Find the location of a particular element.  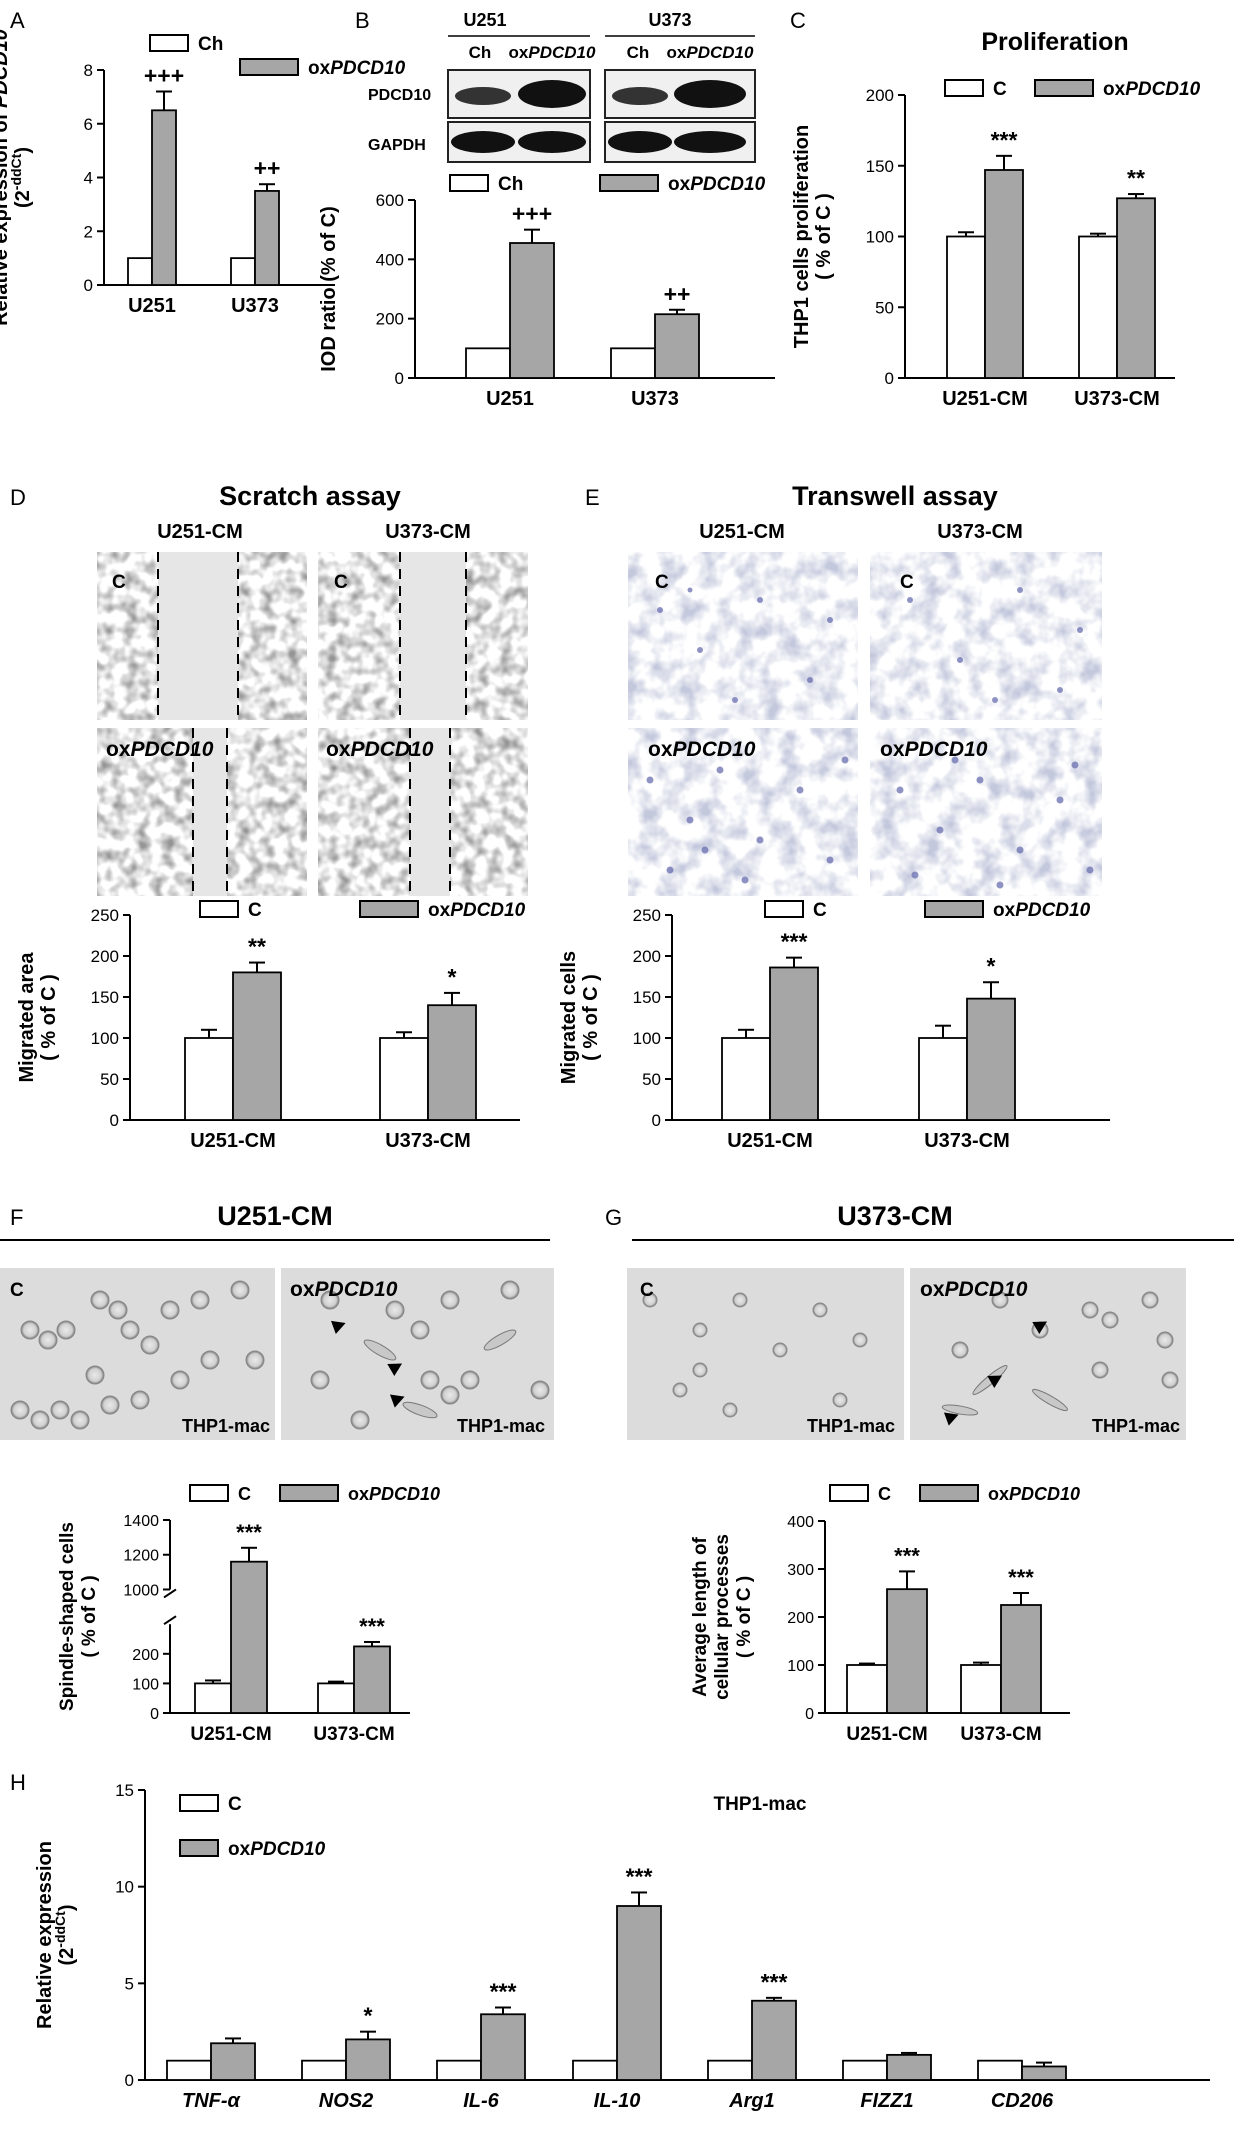

micrograph-transwell is located at coordinates (743, 636).